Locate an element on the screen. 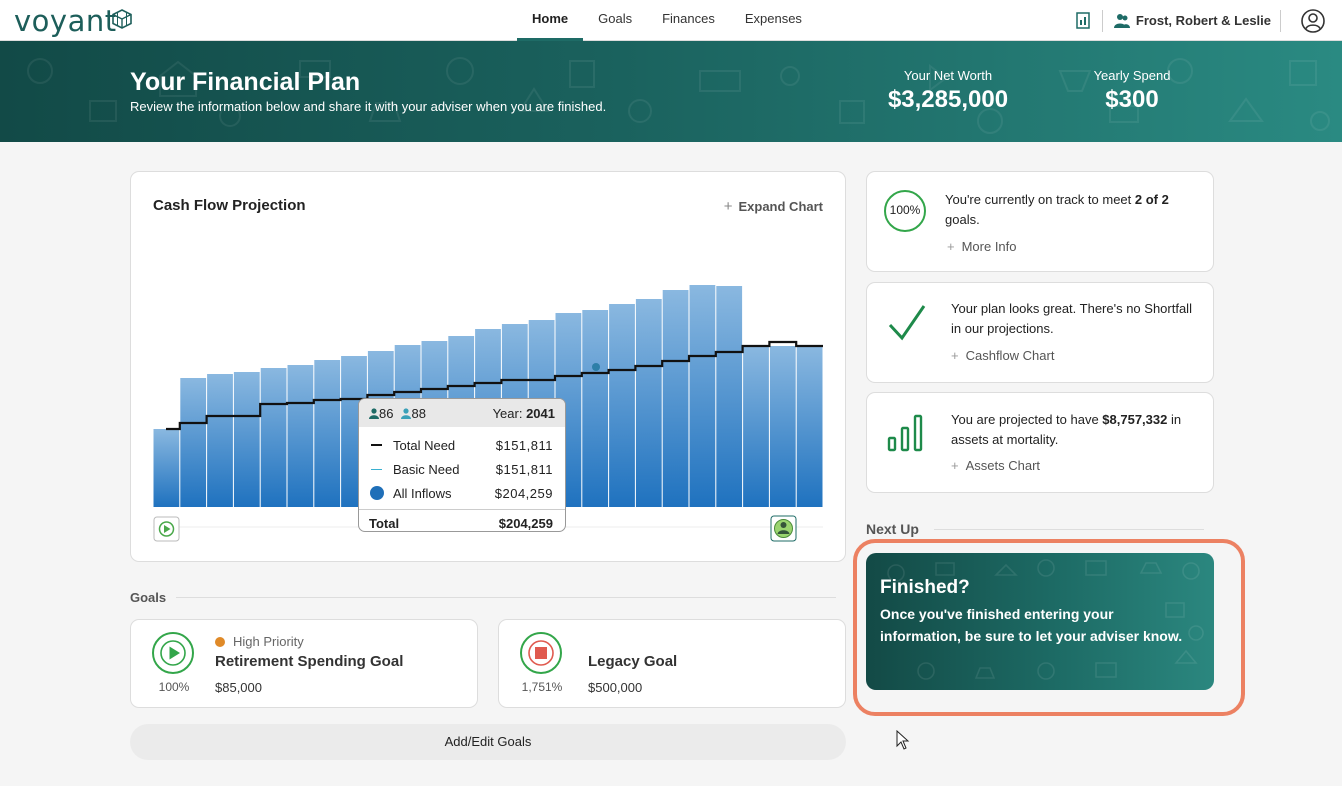 This screenshot has width=1342, height=786. row-label: Total Need is located at coordinates (424, 445).